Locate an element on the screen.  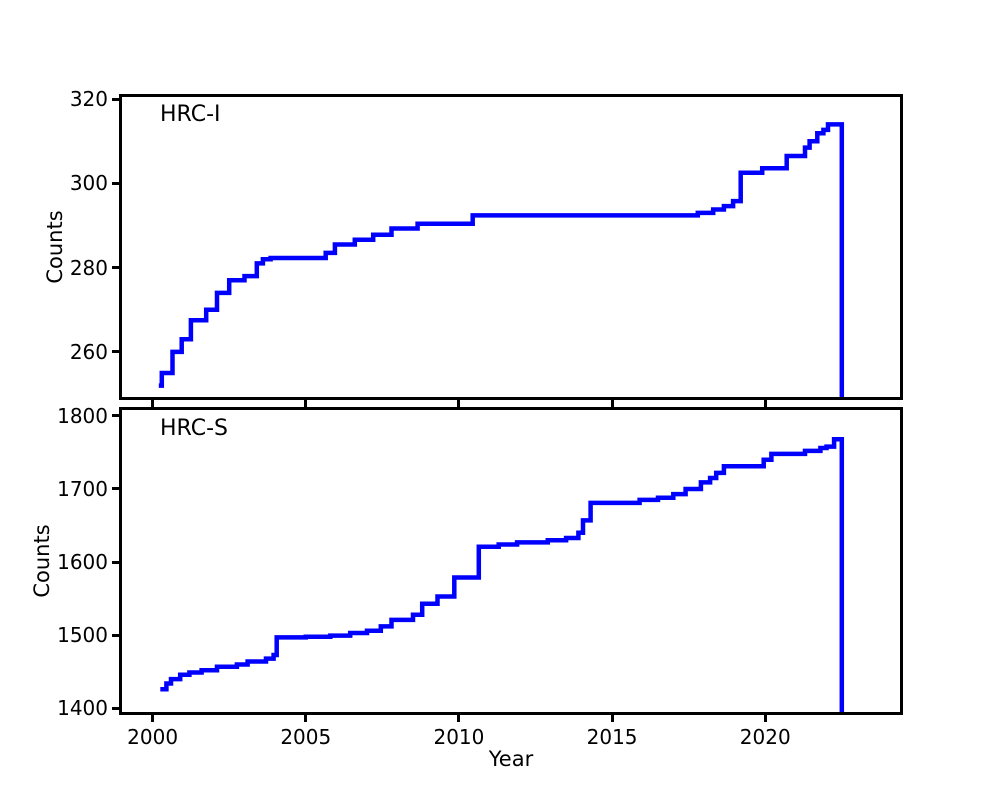
y-tick-label: 1600 is located at coordinates (82, 562).